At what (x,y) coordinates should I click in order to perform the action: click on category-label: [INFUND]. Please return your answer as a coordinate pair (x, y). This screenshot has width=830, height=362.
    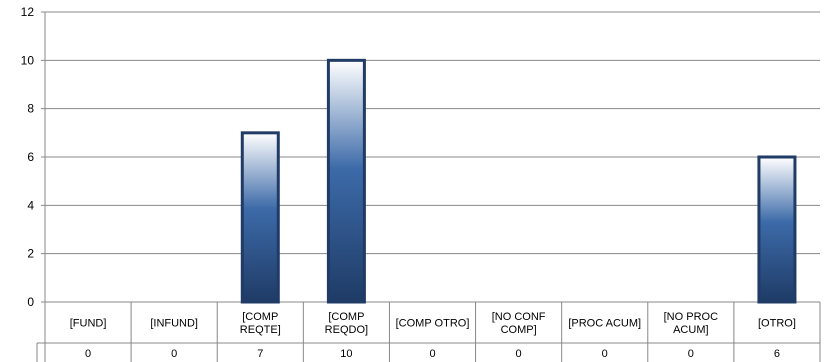
    Looking at the image, I should click on (174, 324).